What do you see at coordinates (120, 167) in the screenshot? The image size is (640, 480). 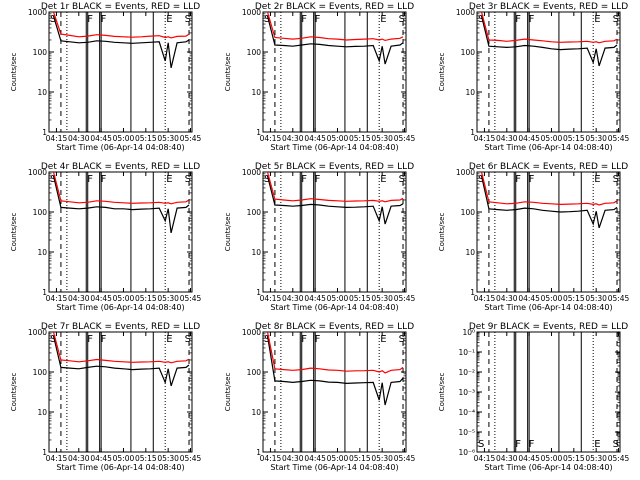 I see `chart-title: Det 4r BLACK = Events, RED = LLD` at bounding box center [120, 167].